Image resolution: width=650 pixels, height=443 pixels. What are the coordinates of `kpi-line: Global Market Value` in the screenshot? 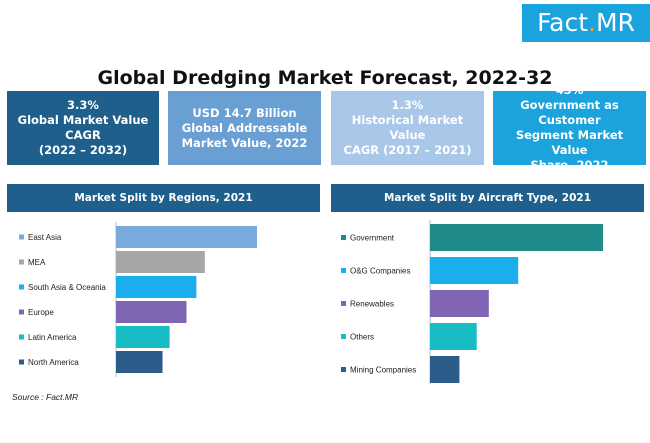 It's located at (83, 120).